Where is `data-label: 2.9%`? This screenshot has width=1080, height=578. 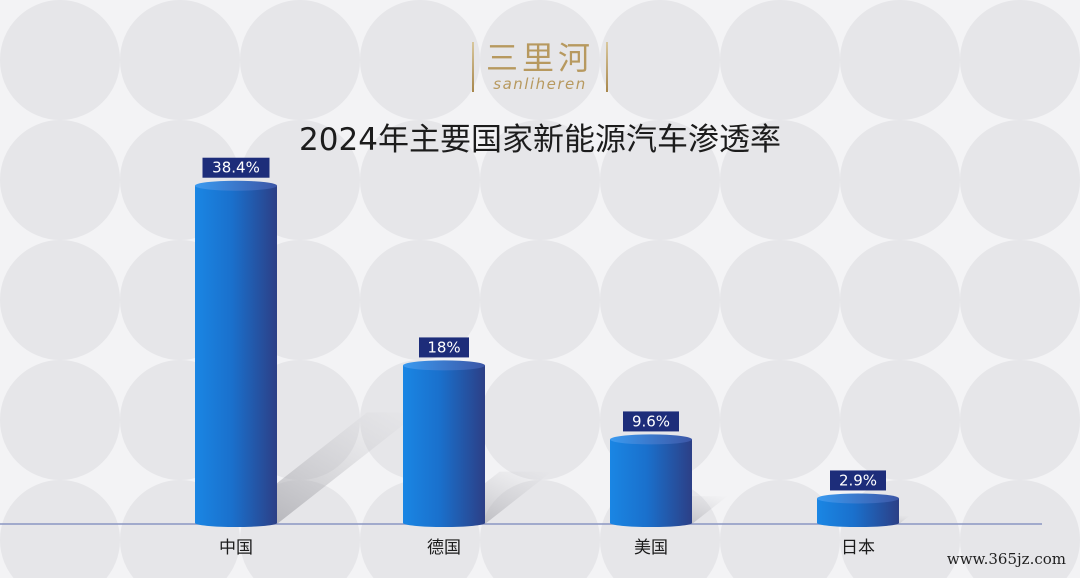 data-label: 2.9% is located at coordinates (858, 480).